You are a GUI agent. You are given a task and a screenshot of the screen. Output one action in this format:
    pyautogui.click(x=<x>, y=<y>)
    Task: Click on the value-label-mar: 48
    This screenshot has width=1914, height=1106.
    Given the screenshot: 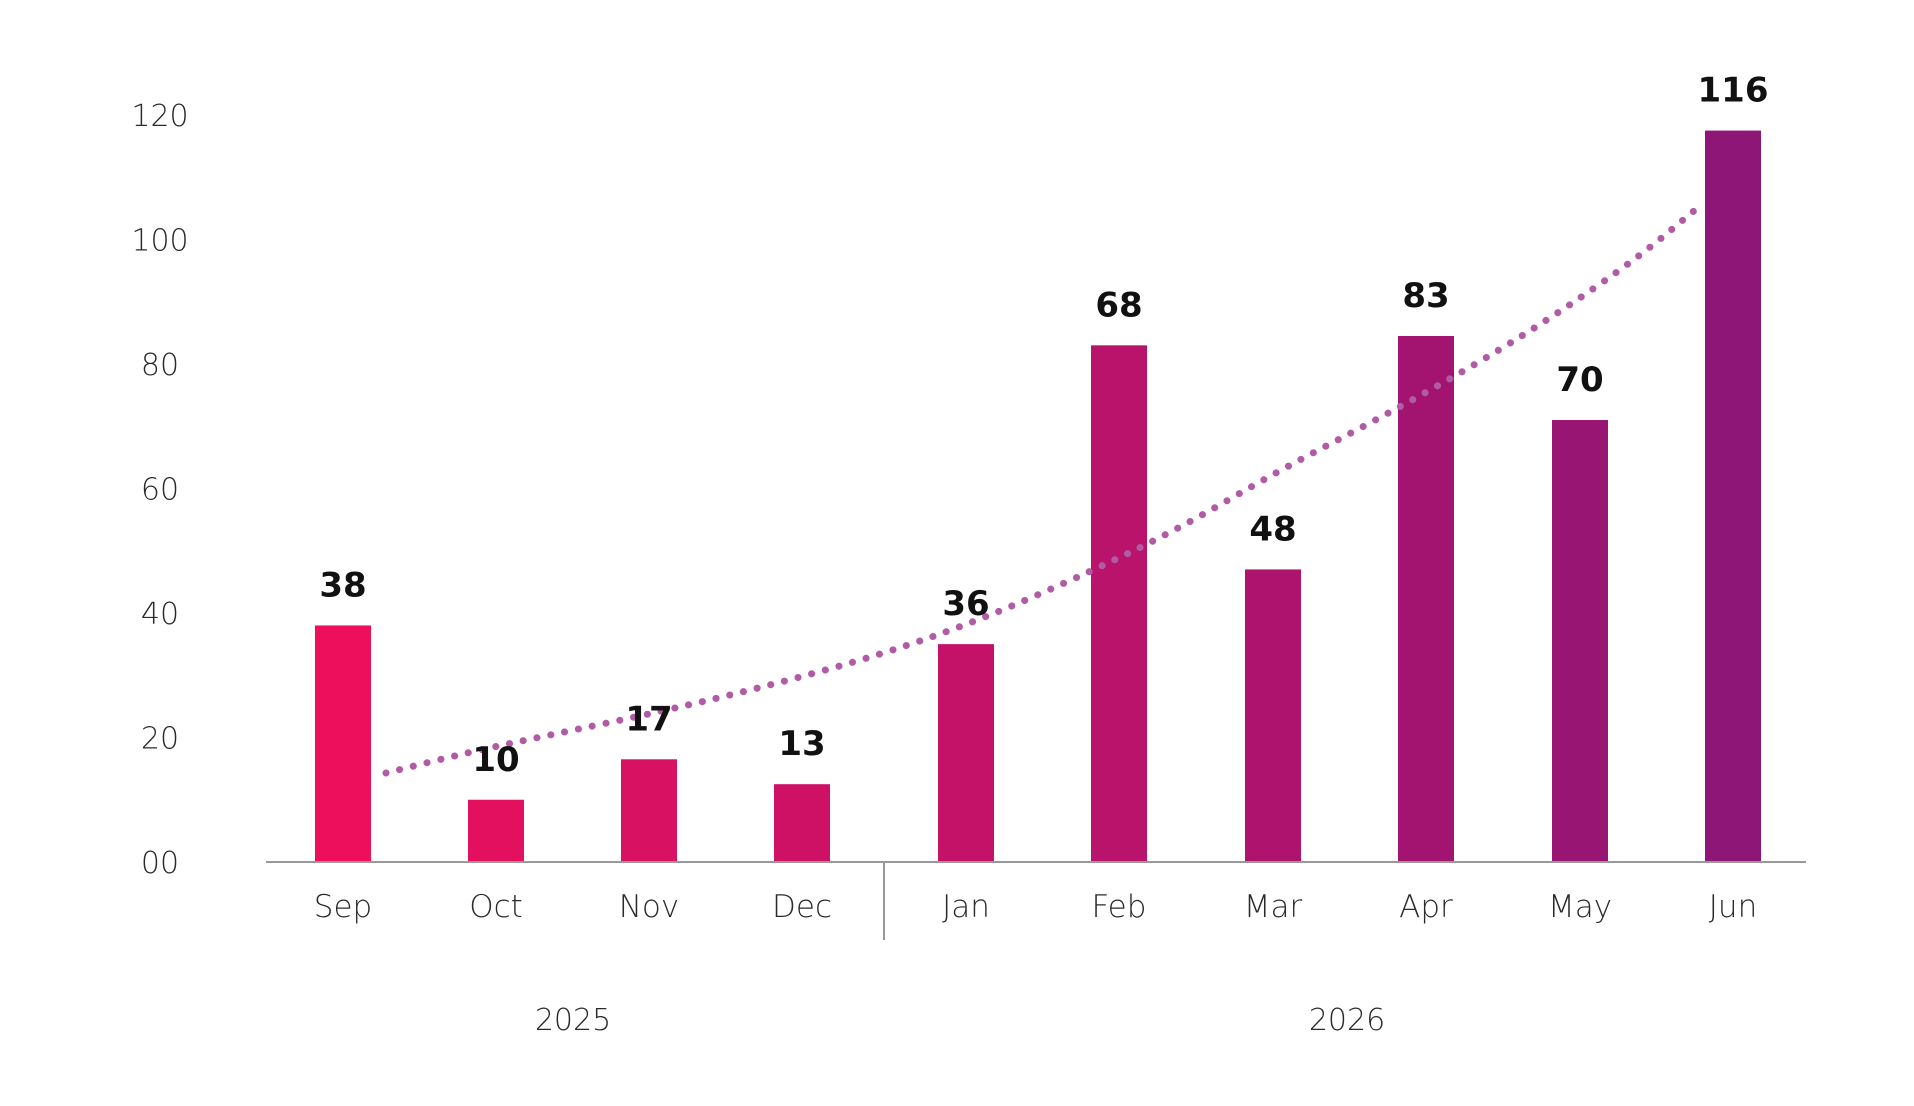 What is the action you would take?
    pyautogui.click(x=1272, y=529)
    